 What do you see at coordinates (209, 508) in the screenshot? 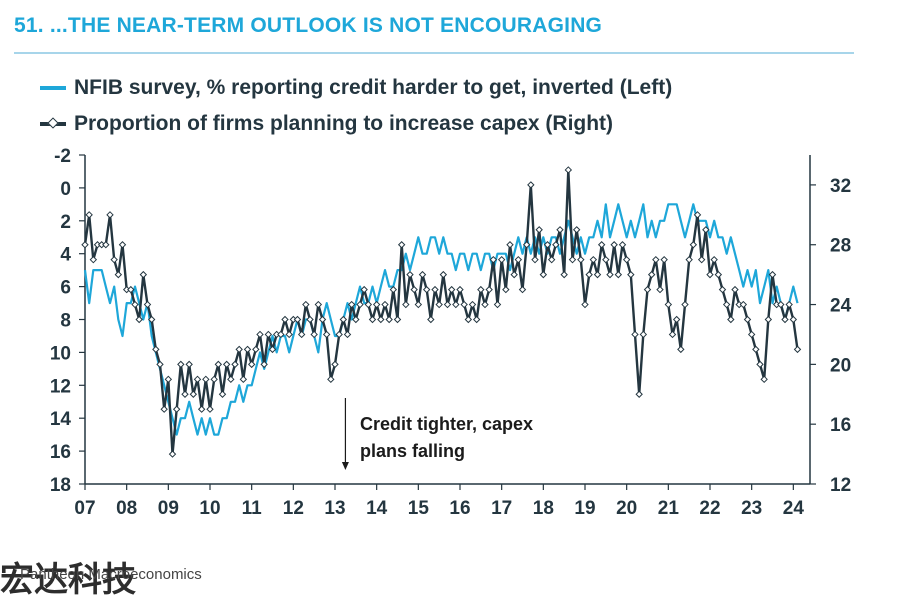
I see `x-tick-label: 10` at bounding box center [209, 508].